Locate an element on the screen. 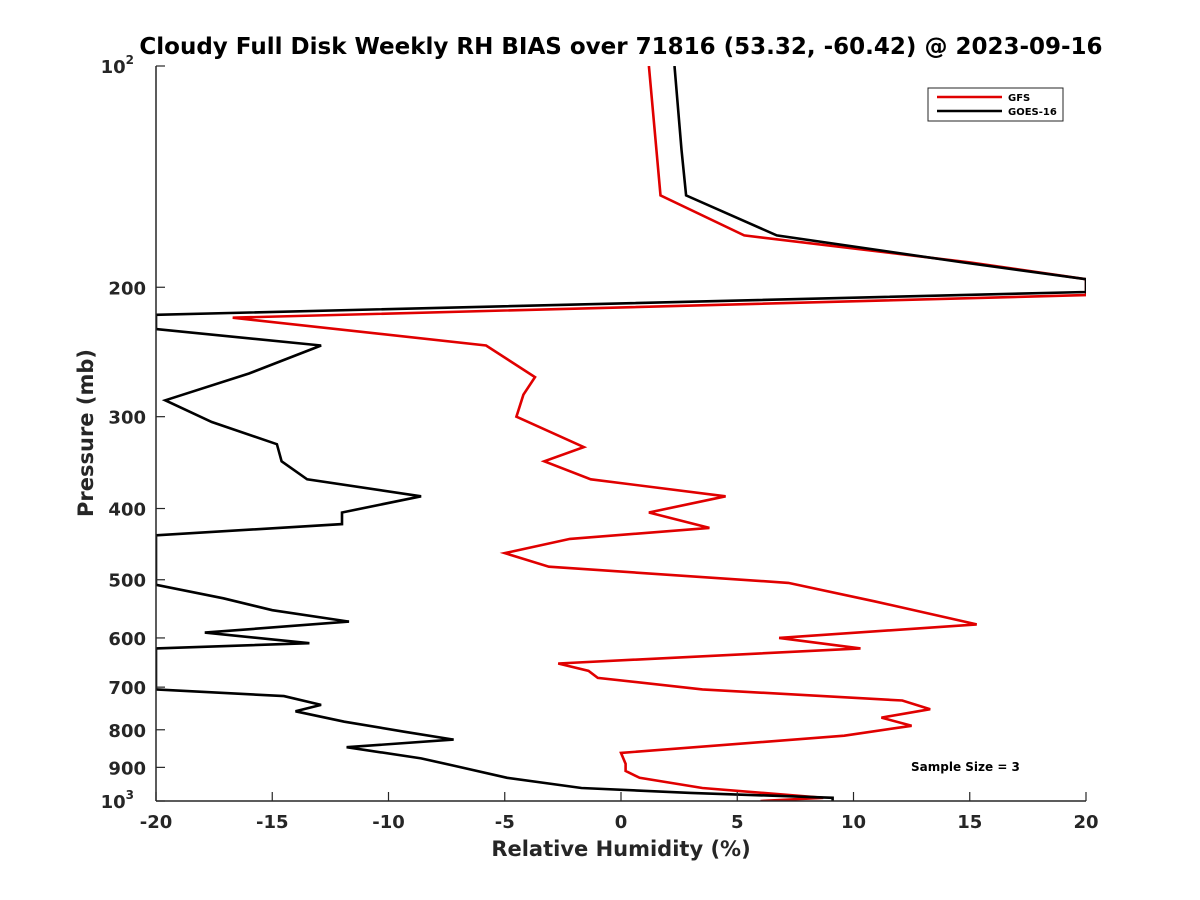 The image size is (1200, 900). x-tick-label: 15 is located at coordinates (969, 822).